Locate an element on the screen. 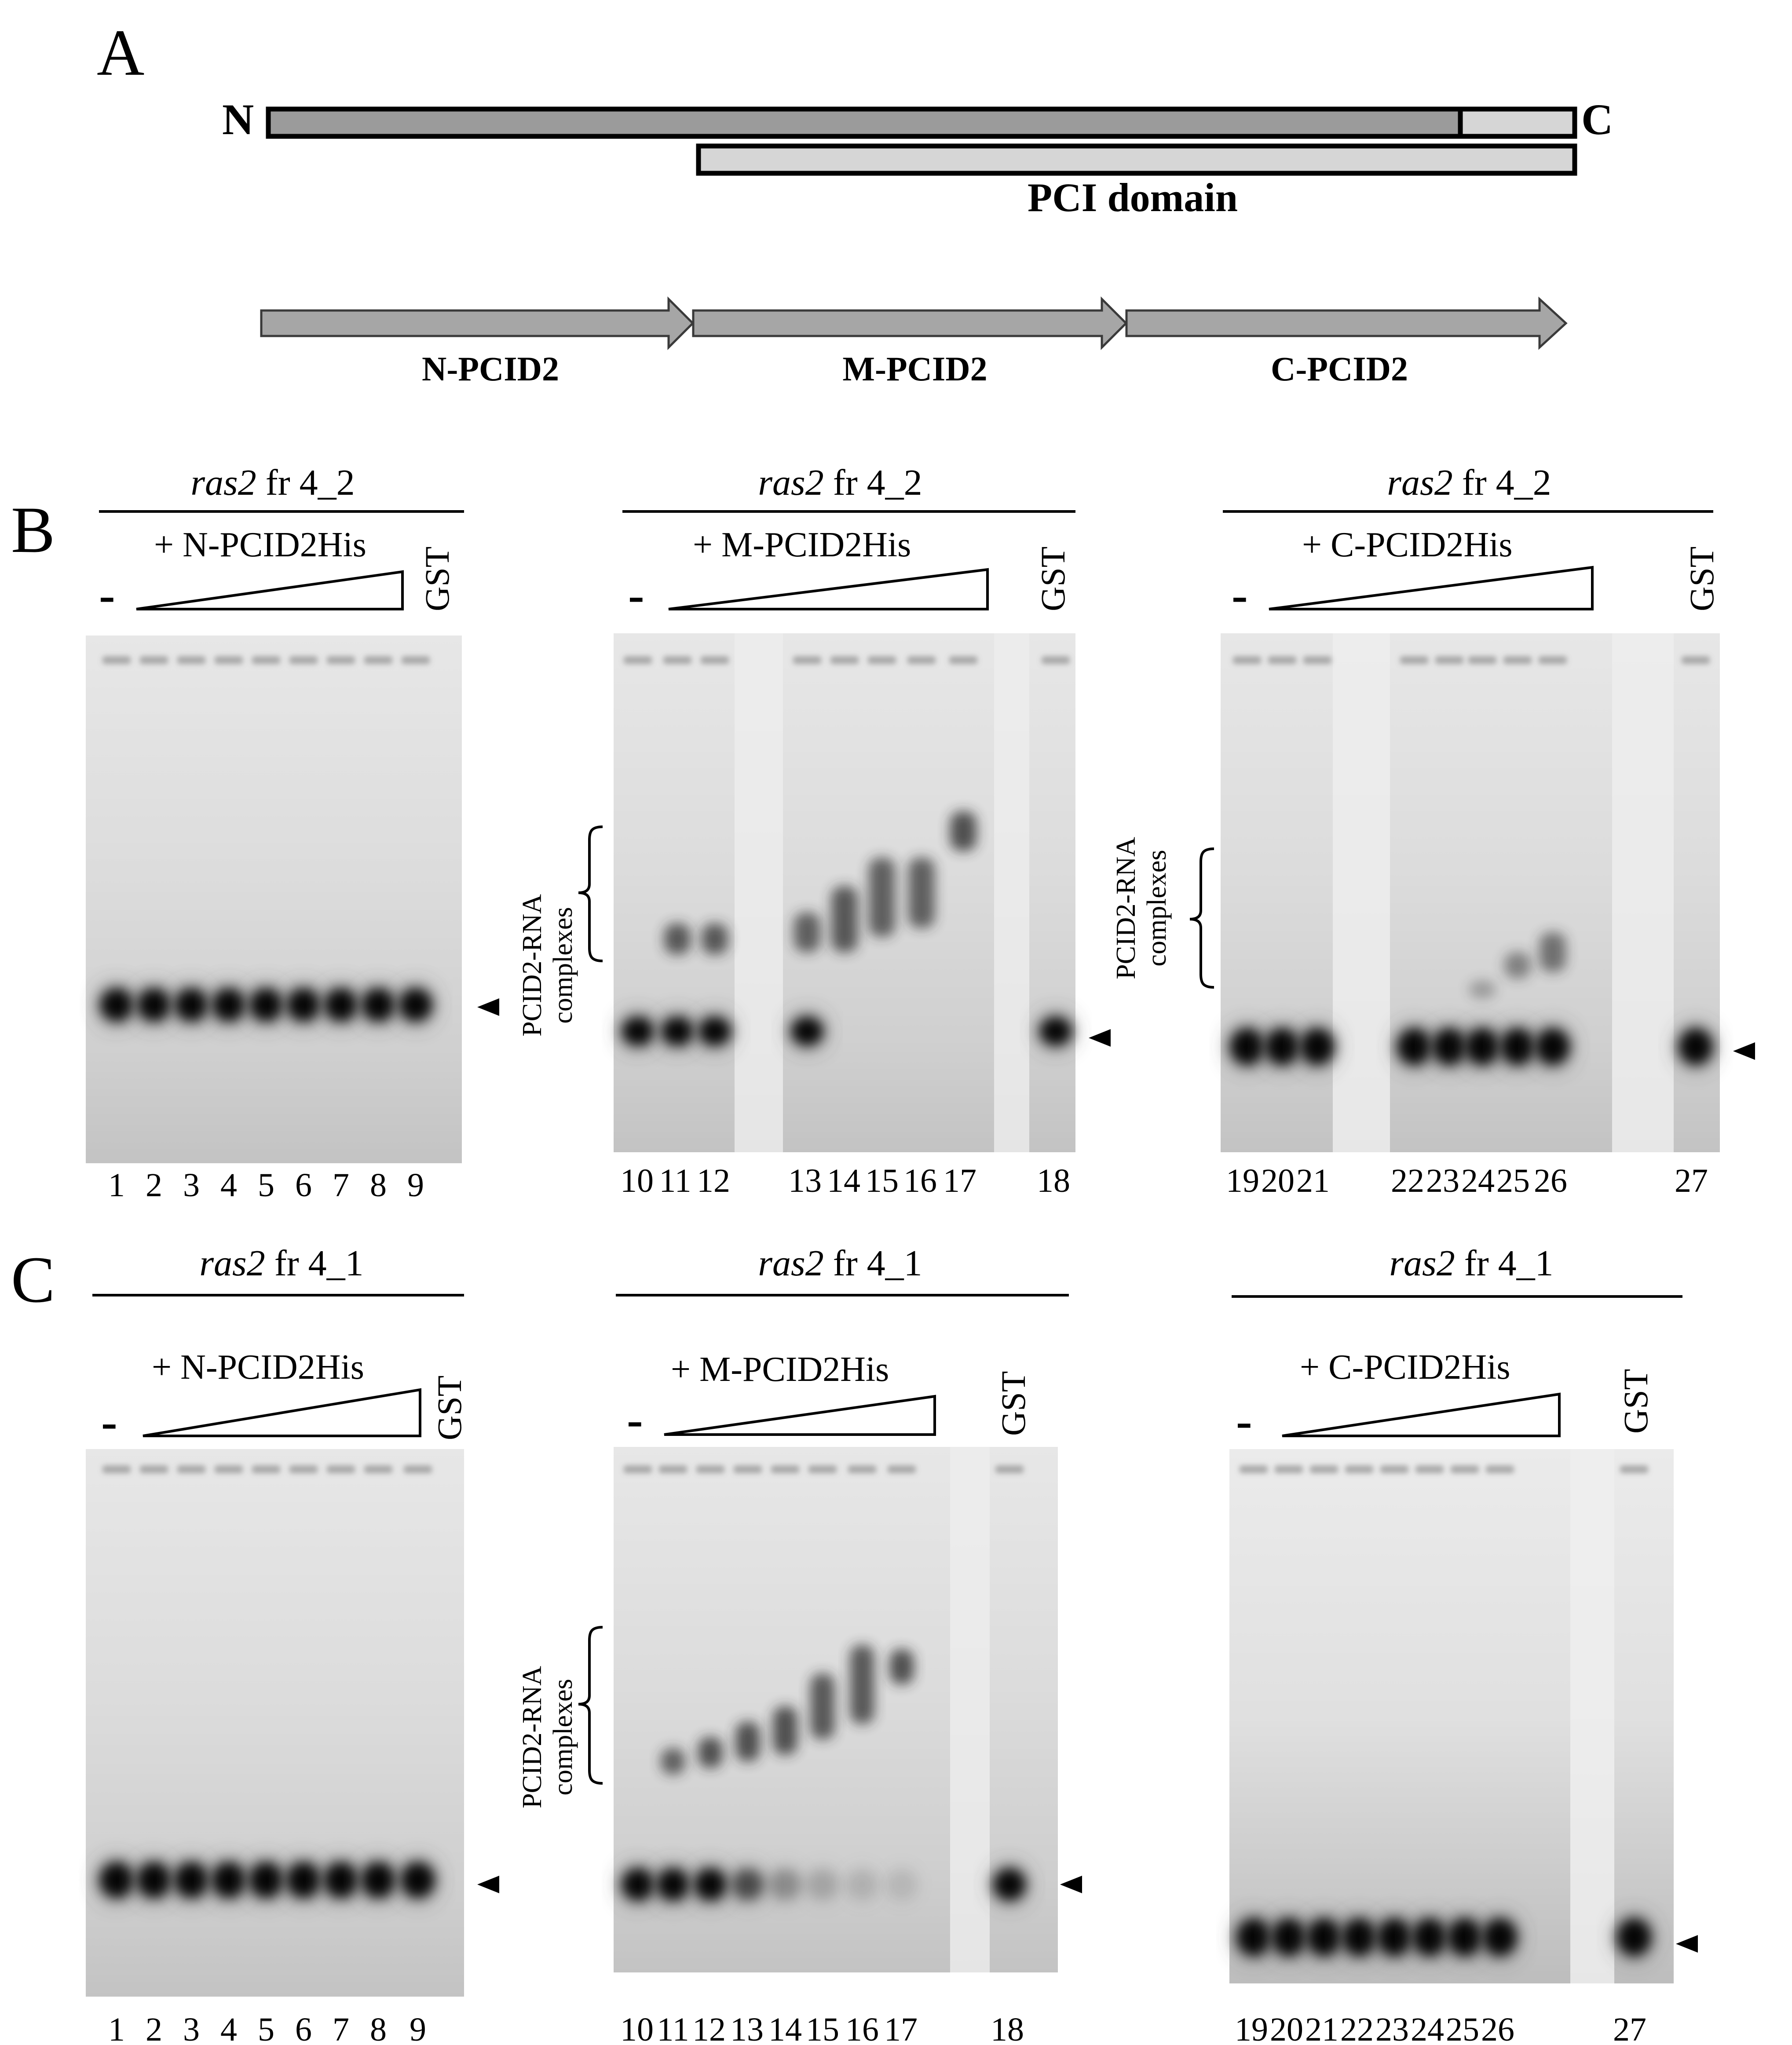 This screenshot has height=2045, width=1792. lane-number: 21 is located at coordinates (1313, 1180).